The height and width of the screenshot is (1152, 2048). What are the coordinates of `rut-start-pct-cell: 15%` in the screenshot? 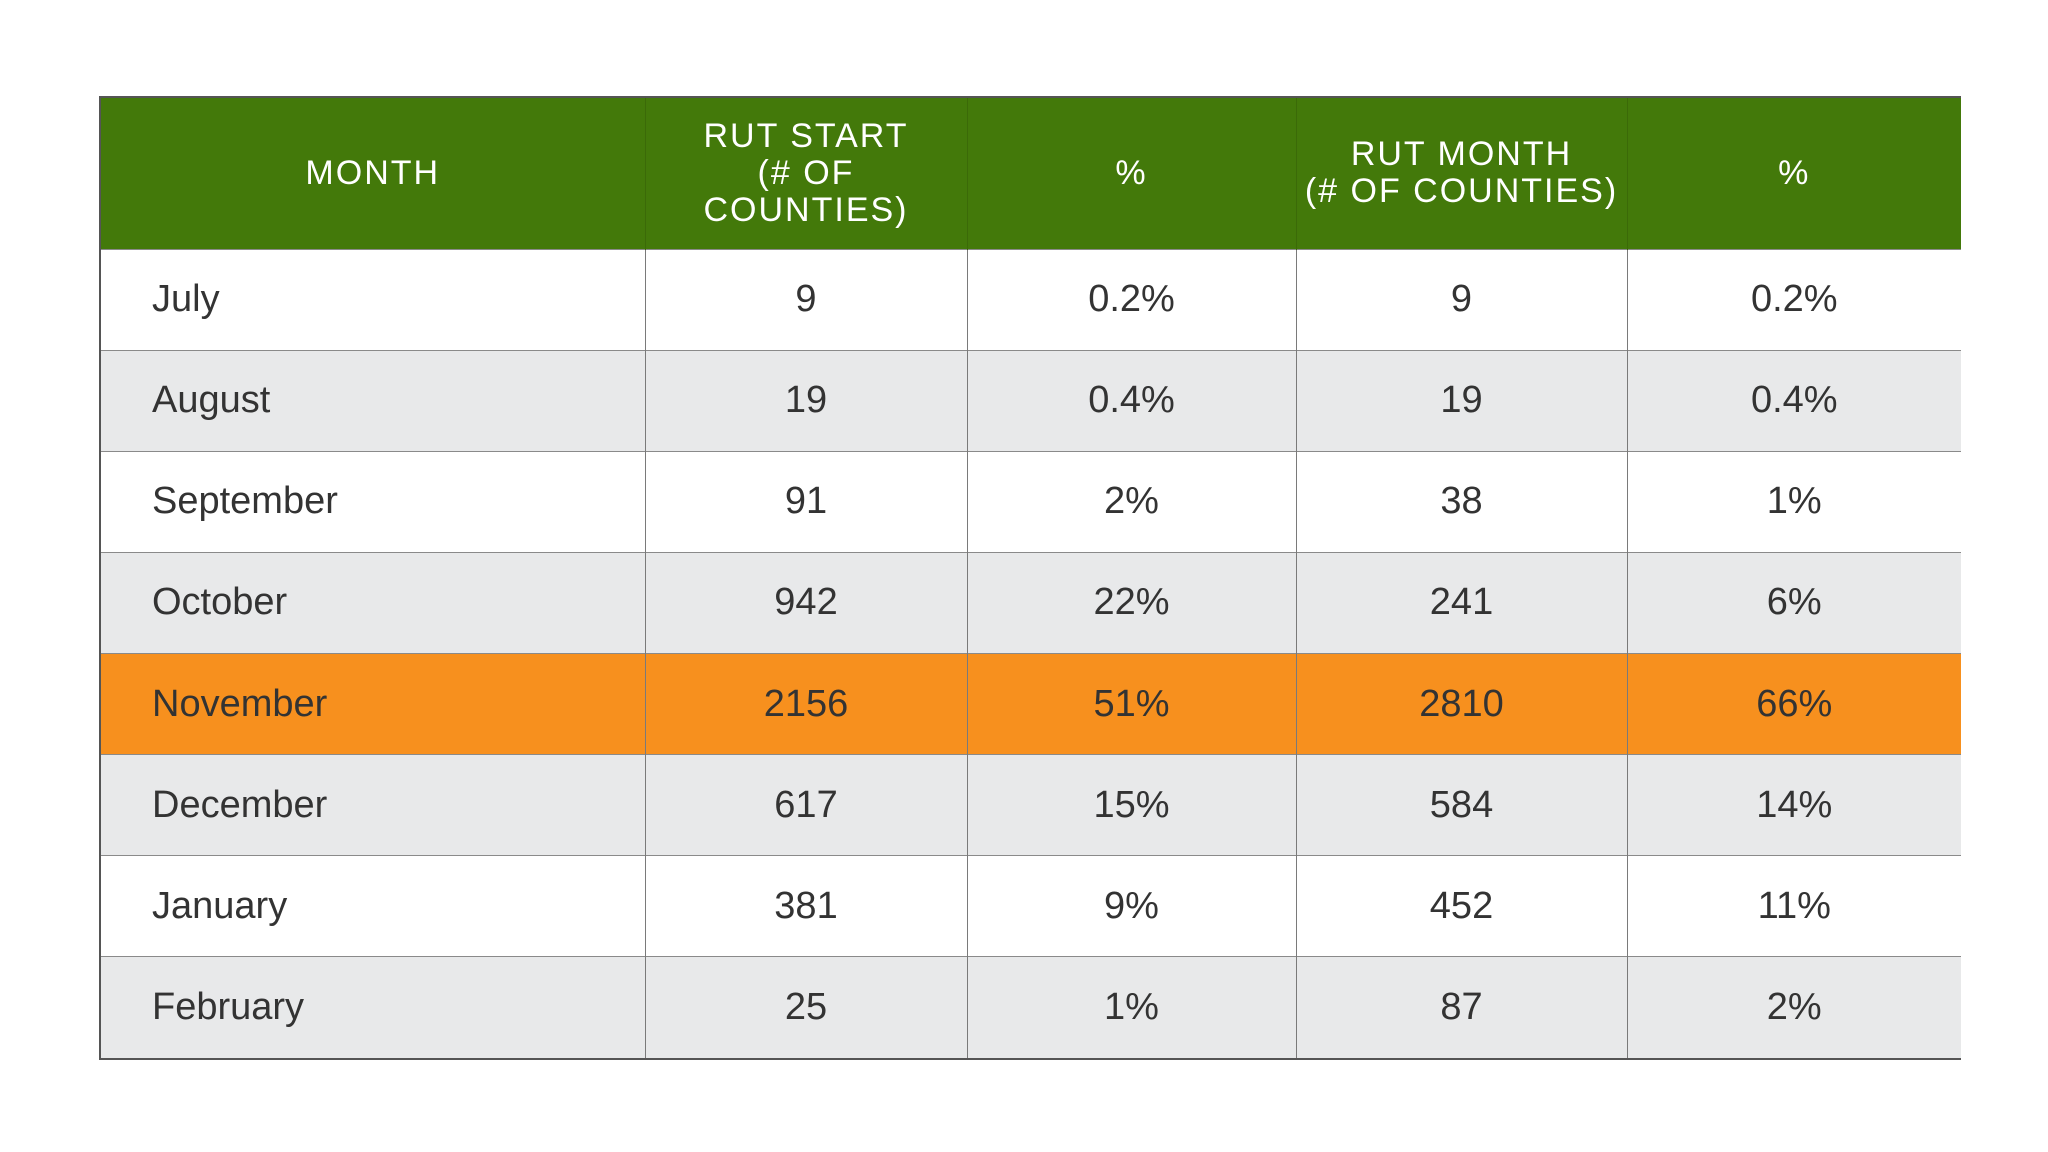 It's located at (1132, 805).